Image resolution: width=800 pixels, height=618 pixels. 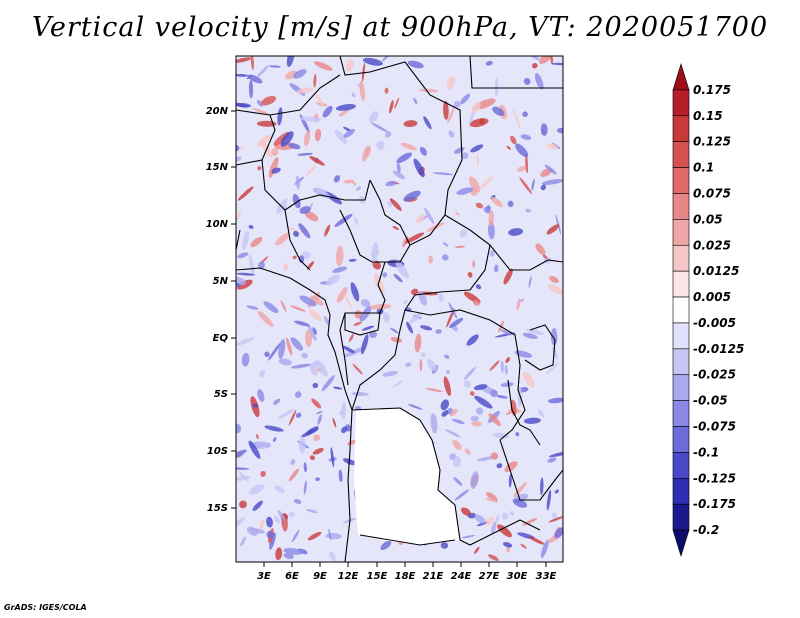 What do you see at coordinates (714, 375) in the screenshot?
I see `colorbar-label: -0.025` at bounding box center [714, 375].